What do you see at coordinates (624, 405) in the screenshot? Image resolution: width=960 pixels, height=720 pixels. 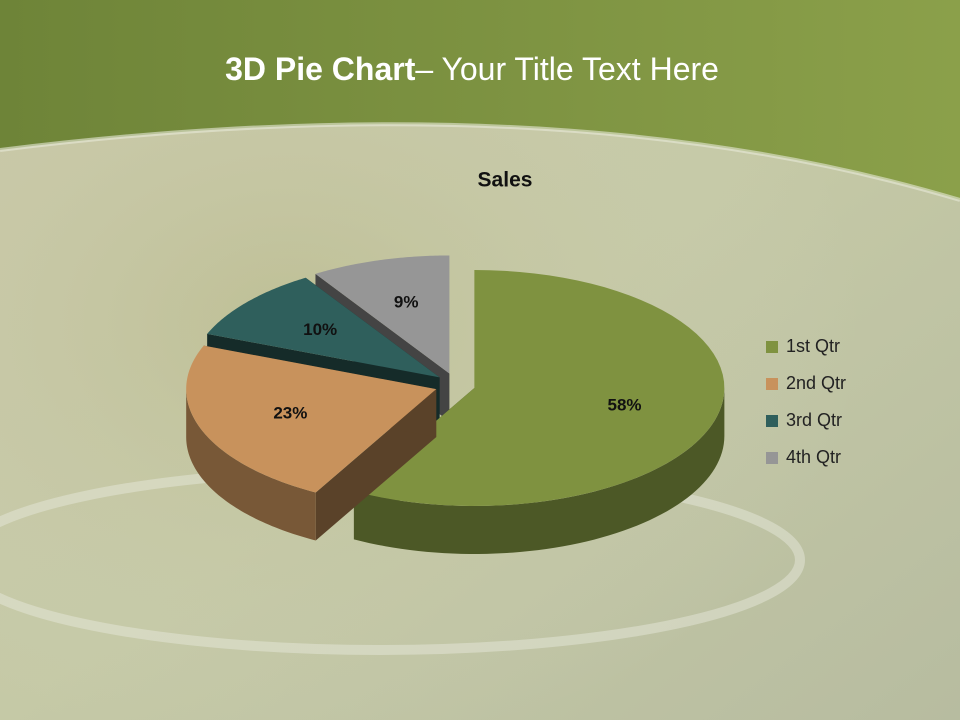 I see `data-label: 58%` at bounding box center [624, 405].